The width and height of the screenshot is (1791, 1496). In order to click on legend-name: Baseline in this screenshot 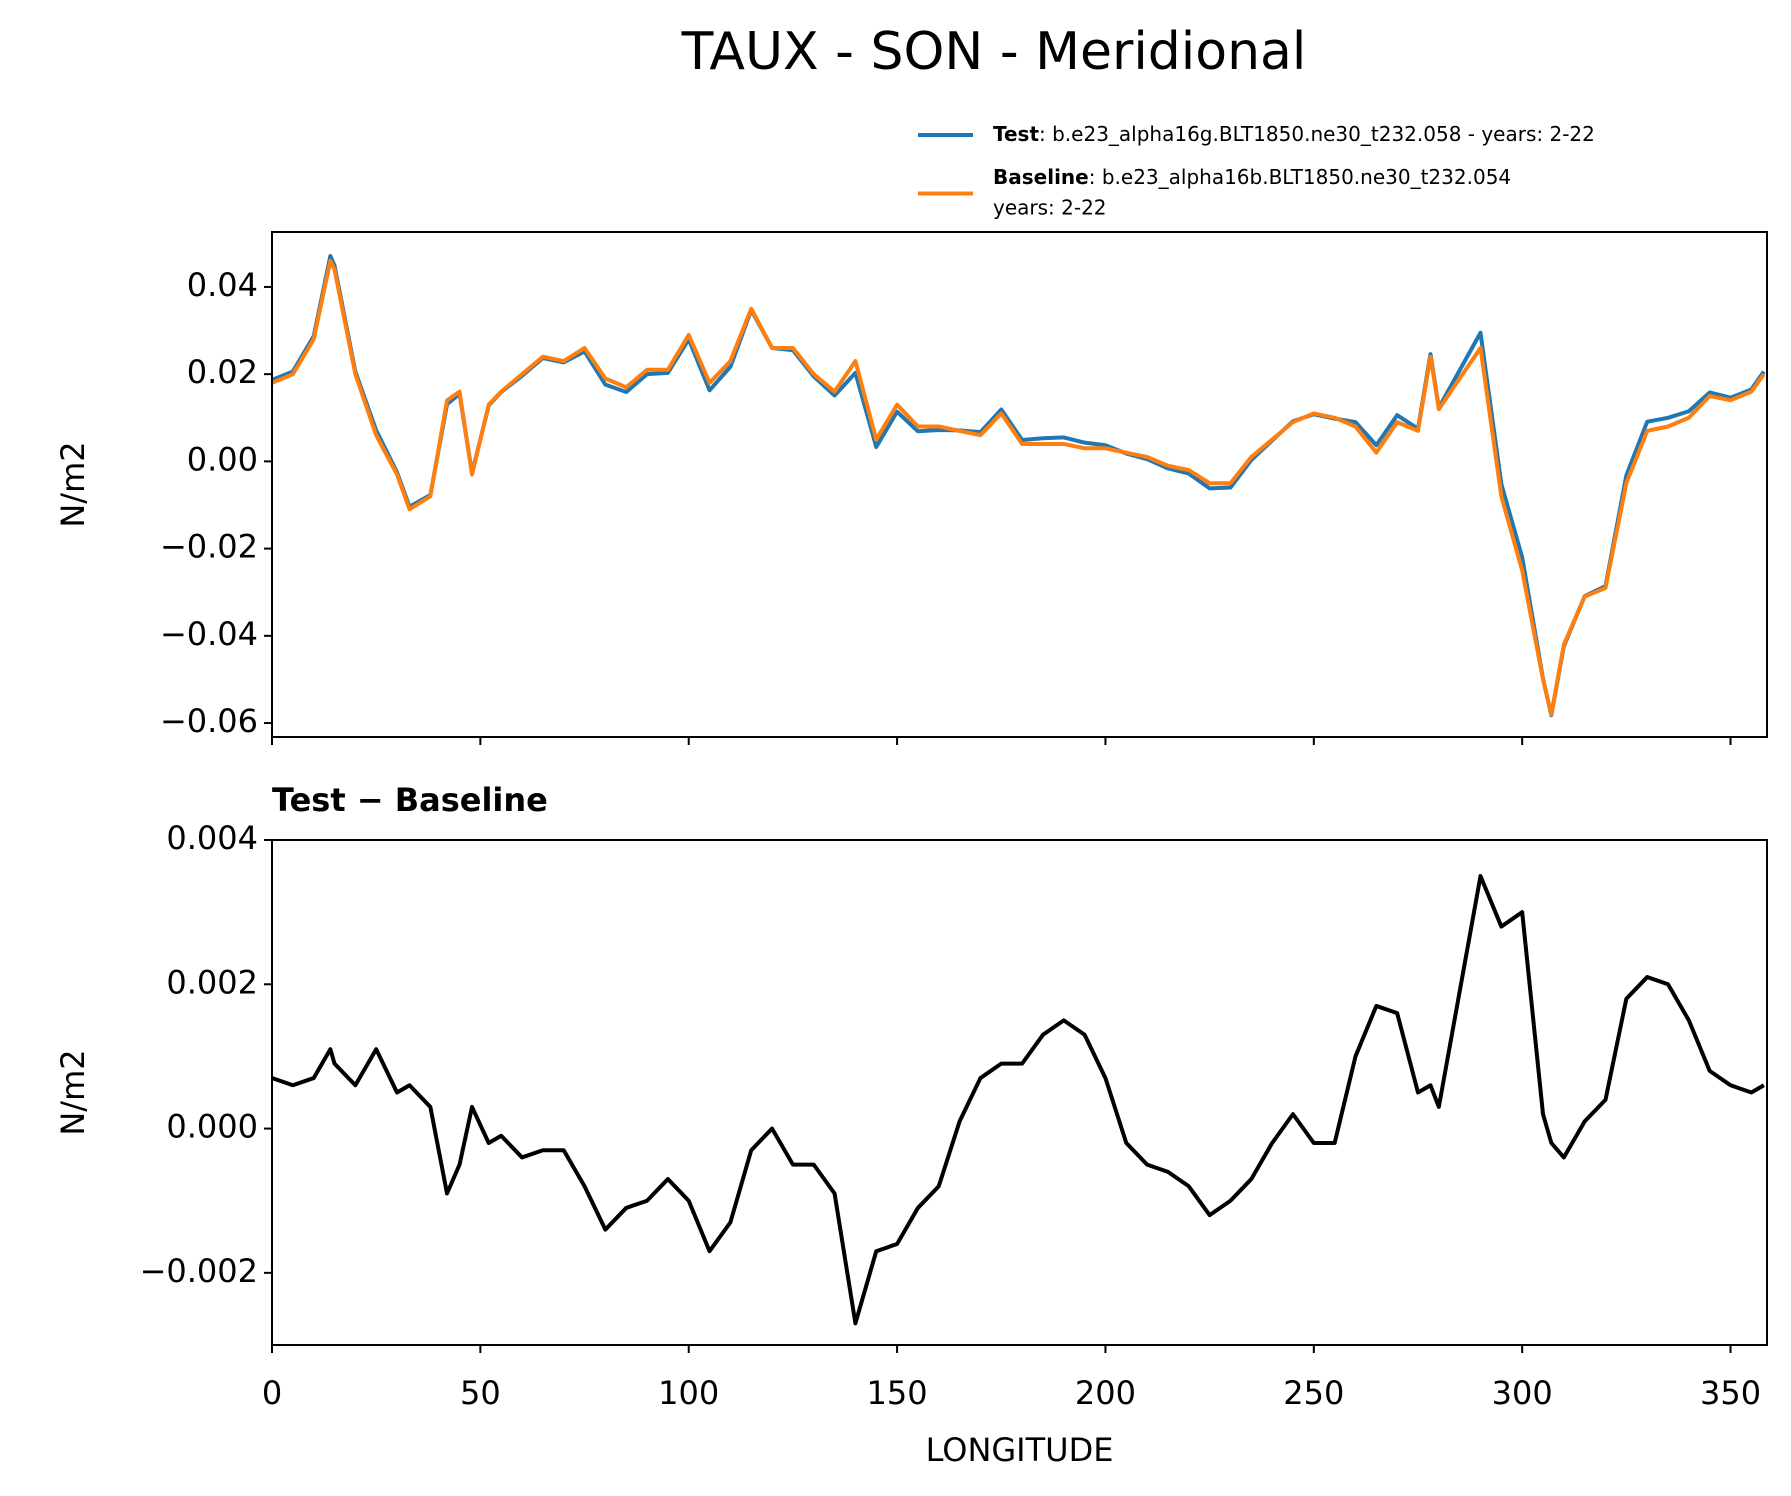, I will do `click(1041, 177)`.